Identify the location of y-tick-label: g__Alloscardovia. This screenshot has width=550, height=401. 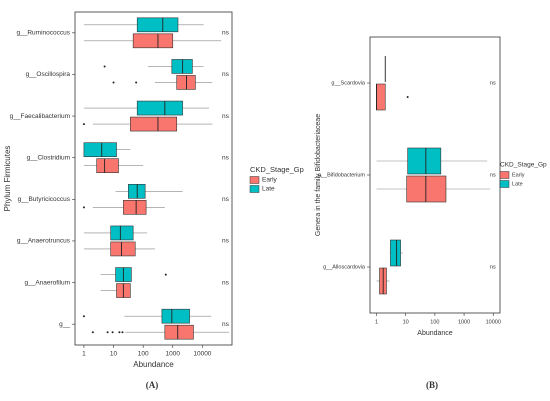
(344, 267).